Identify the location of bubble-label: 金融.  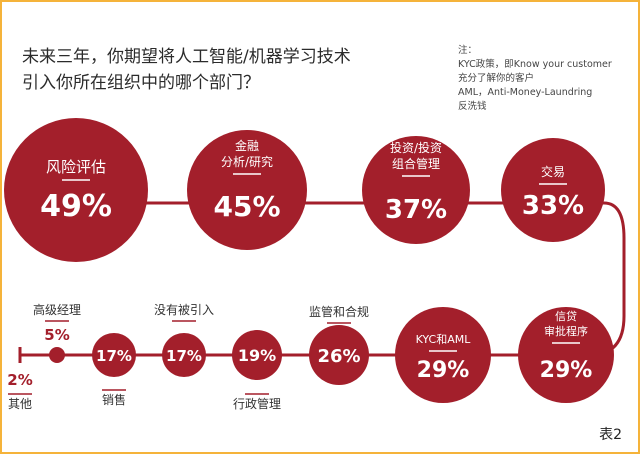
(247, 145).